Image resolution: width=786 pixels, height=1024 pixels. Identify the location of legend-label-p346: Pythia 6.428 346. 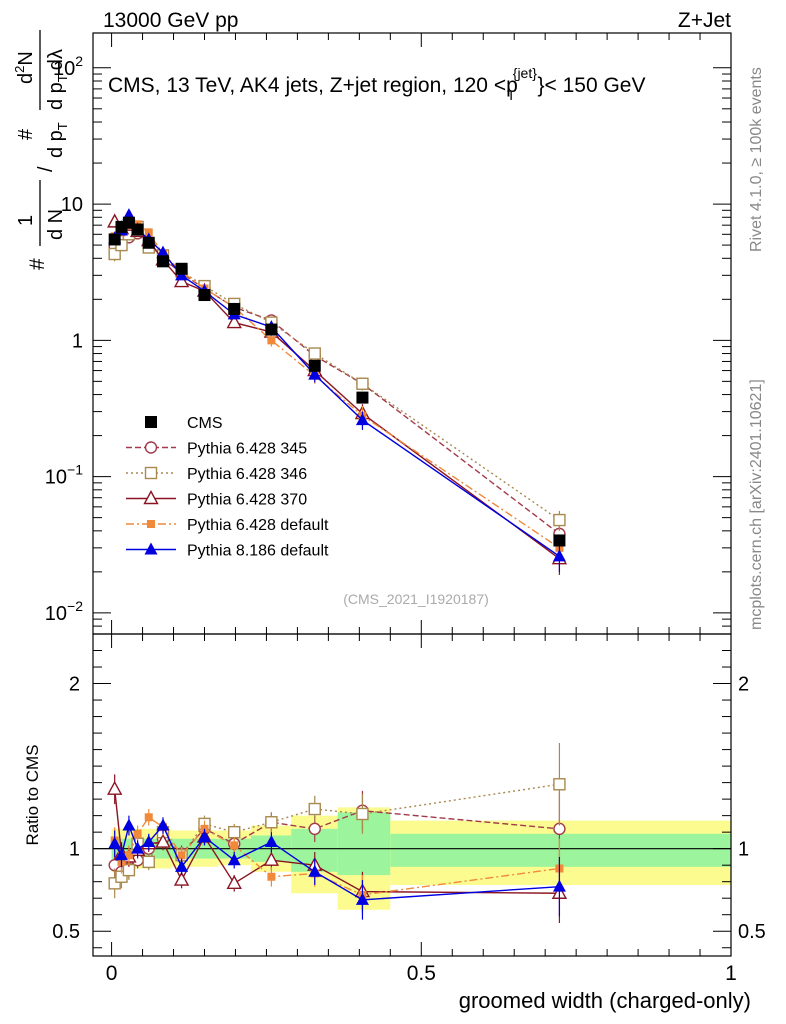
(247, 474).